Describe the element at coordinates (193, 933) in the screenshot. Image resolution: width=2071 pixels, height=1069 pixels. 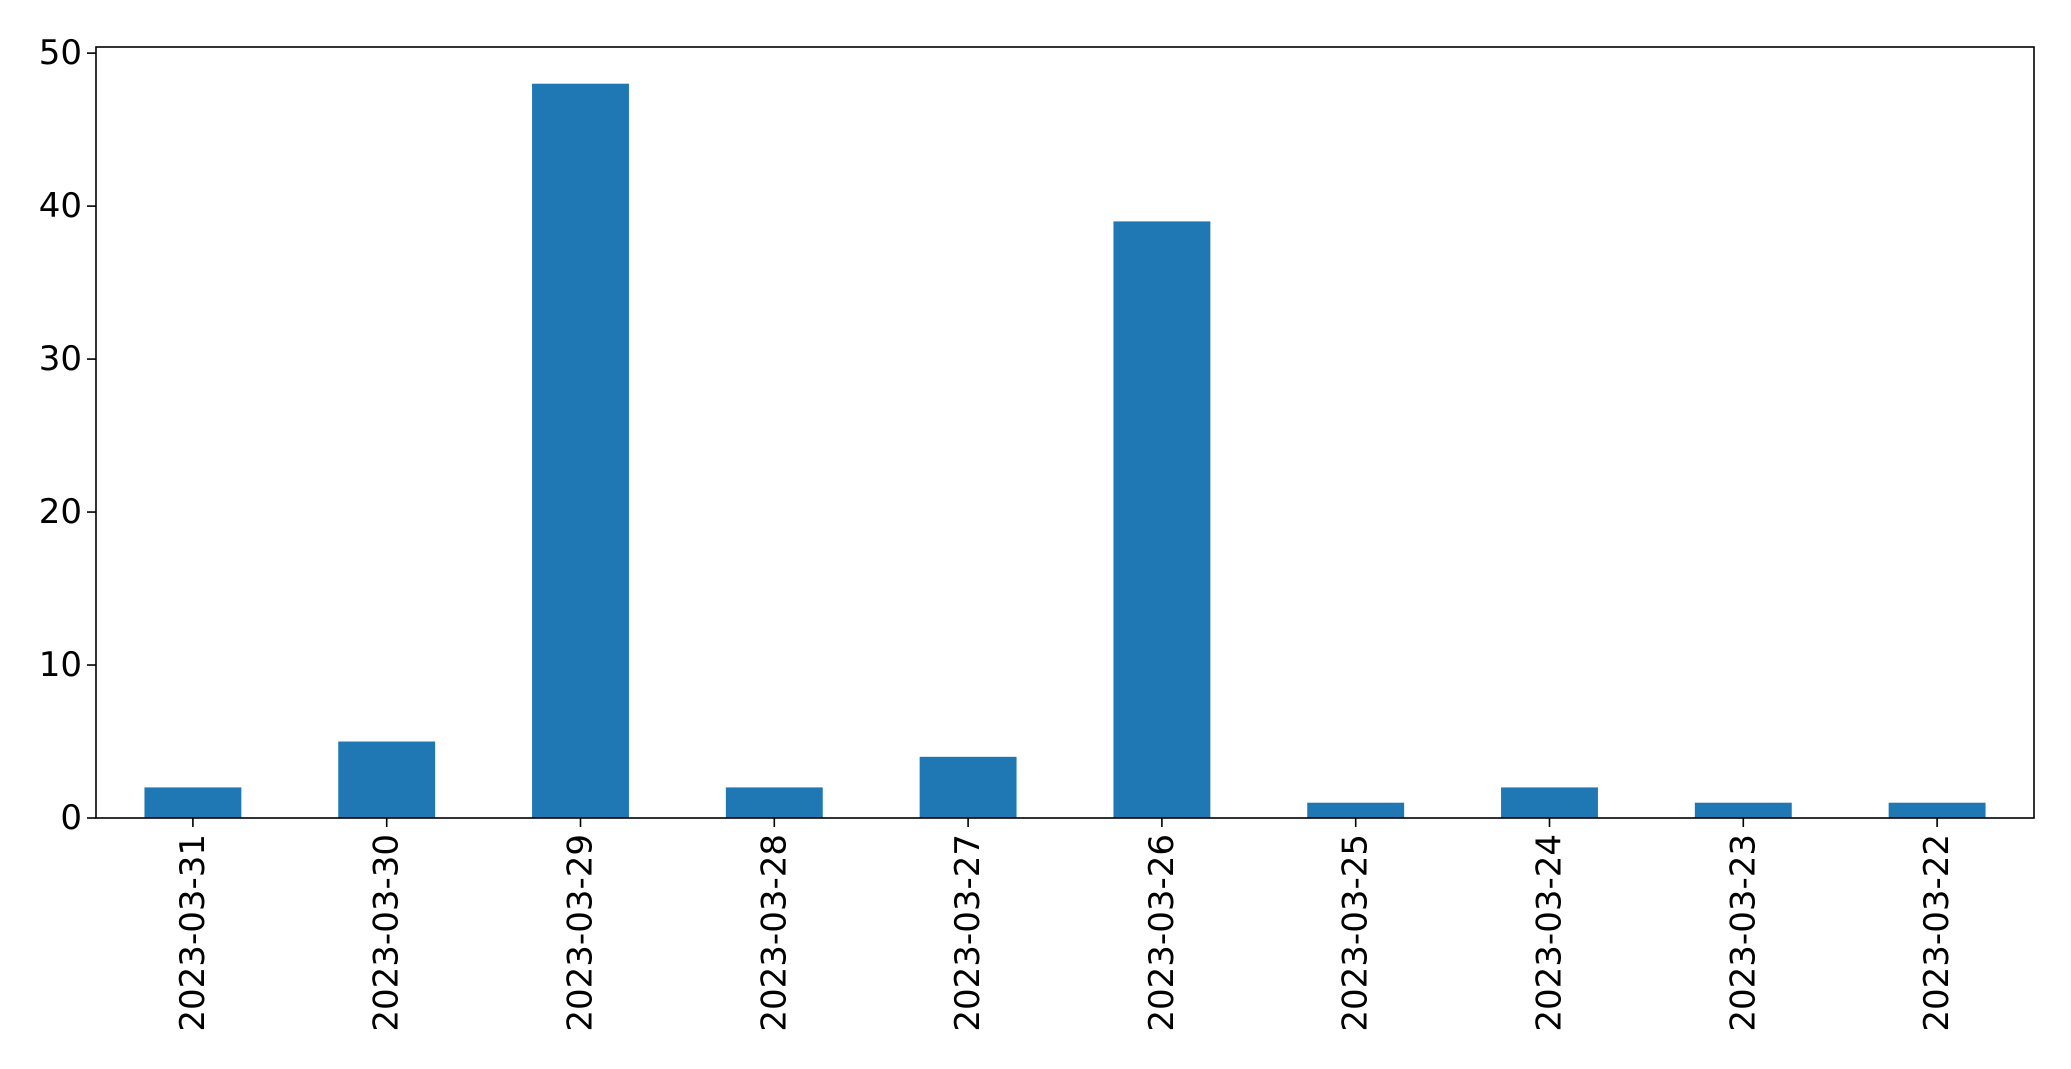
I see `x-tick-label: 2023-03-31` at that location.